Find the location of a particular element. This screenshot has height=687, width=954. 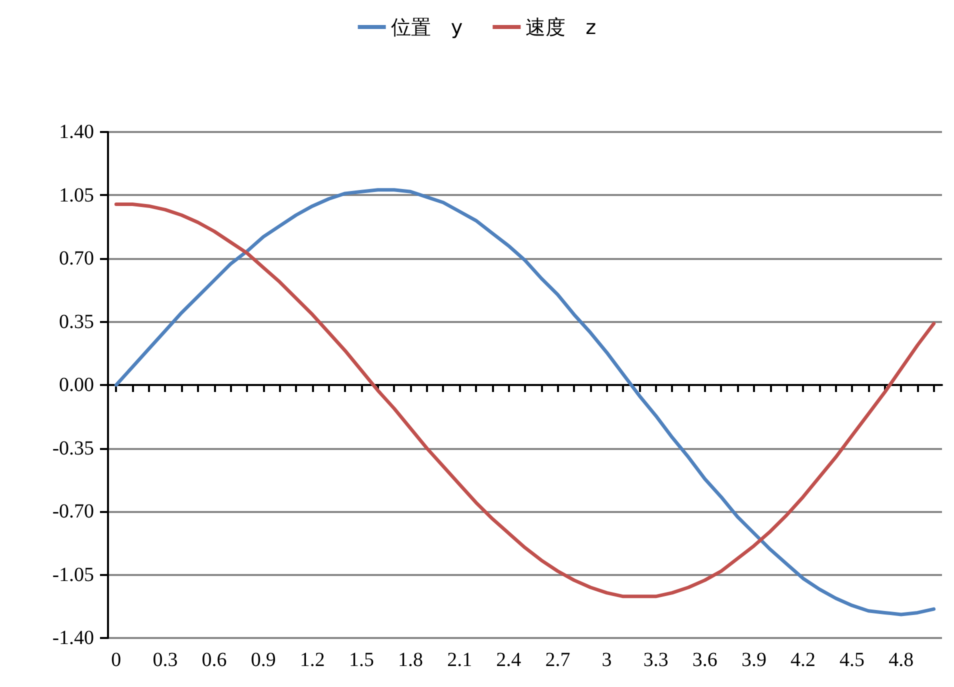

legend-label: 位置 y is located at coordinates (426, 27).